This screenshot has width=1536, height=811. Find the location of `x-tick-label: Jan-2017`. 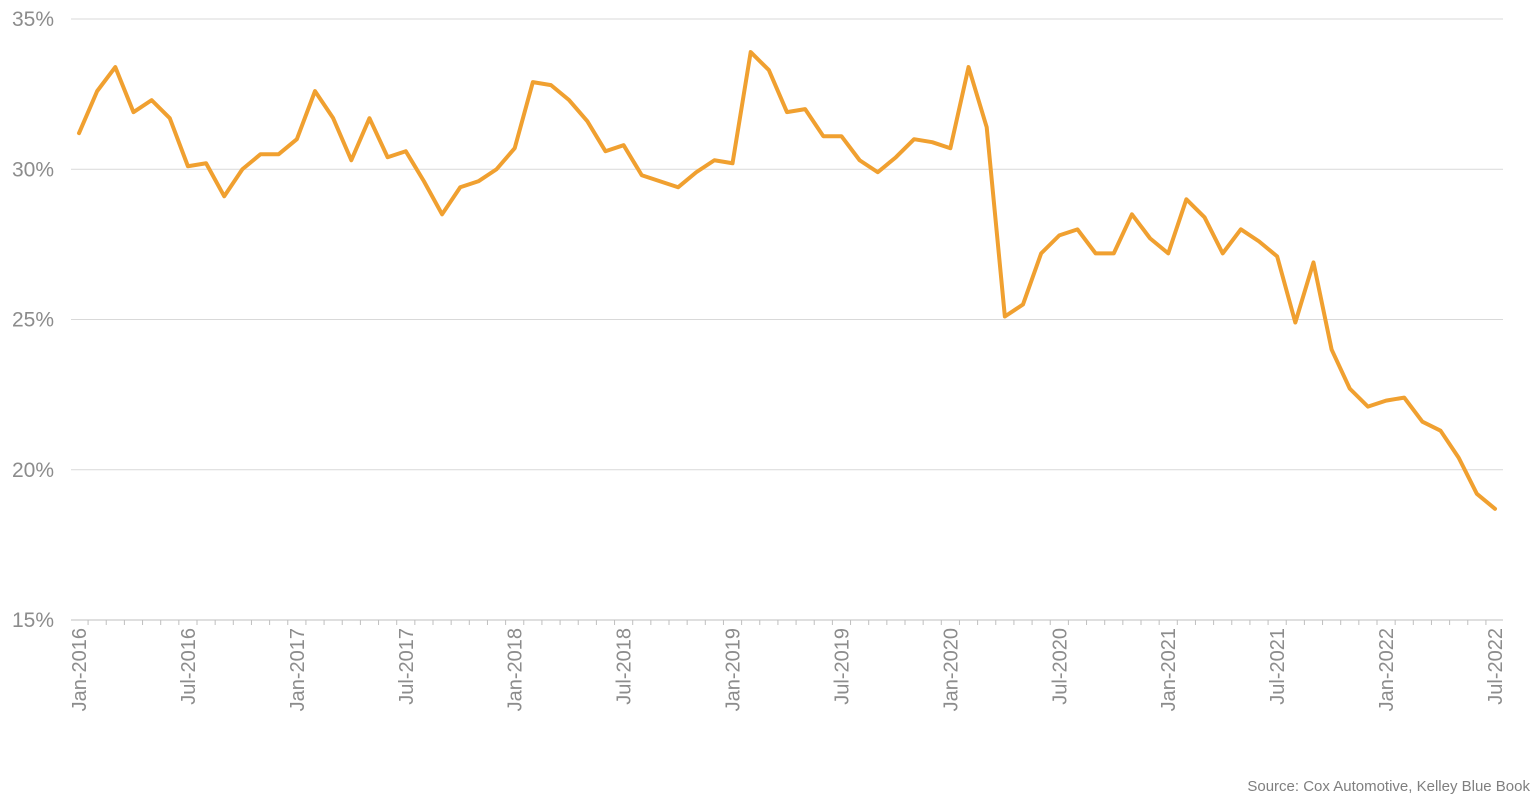

x-tick-label: Jan-2017 is located at coordinates (298, 669).